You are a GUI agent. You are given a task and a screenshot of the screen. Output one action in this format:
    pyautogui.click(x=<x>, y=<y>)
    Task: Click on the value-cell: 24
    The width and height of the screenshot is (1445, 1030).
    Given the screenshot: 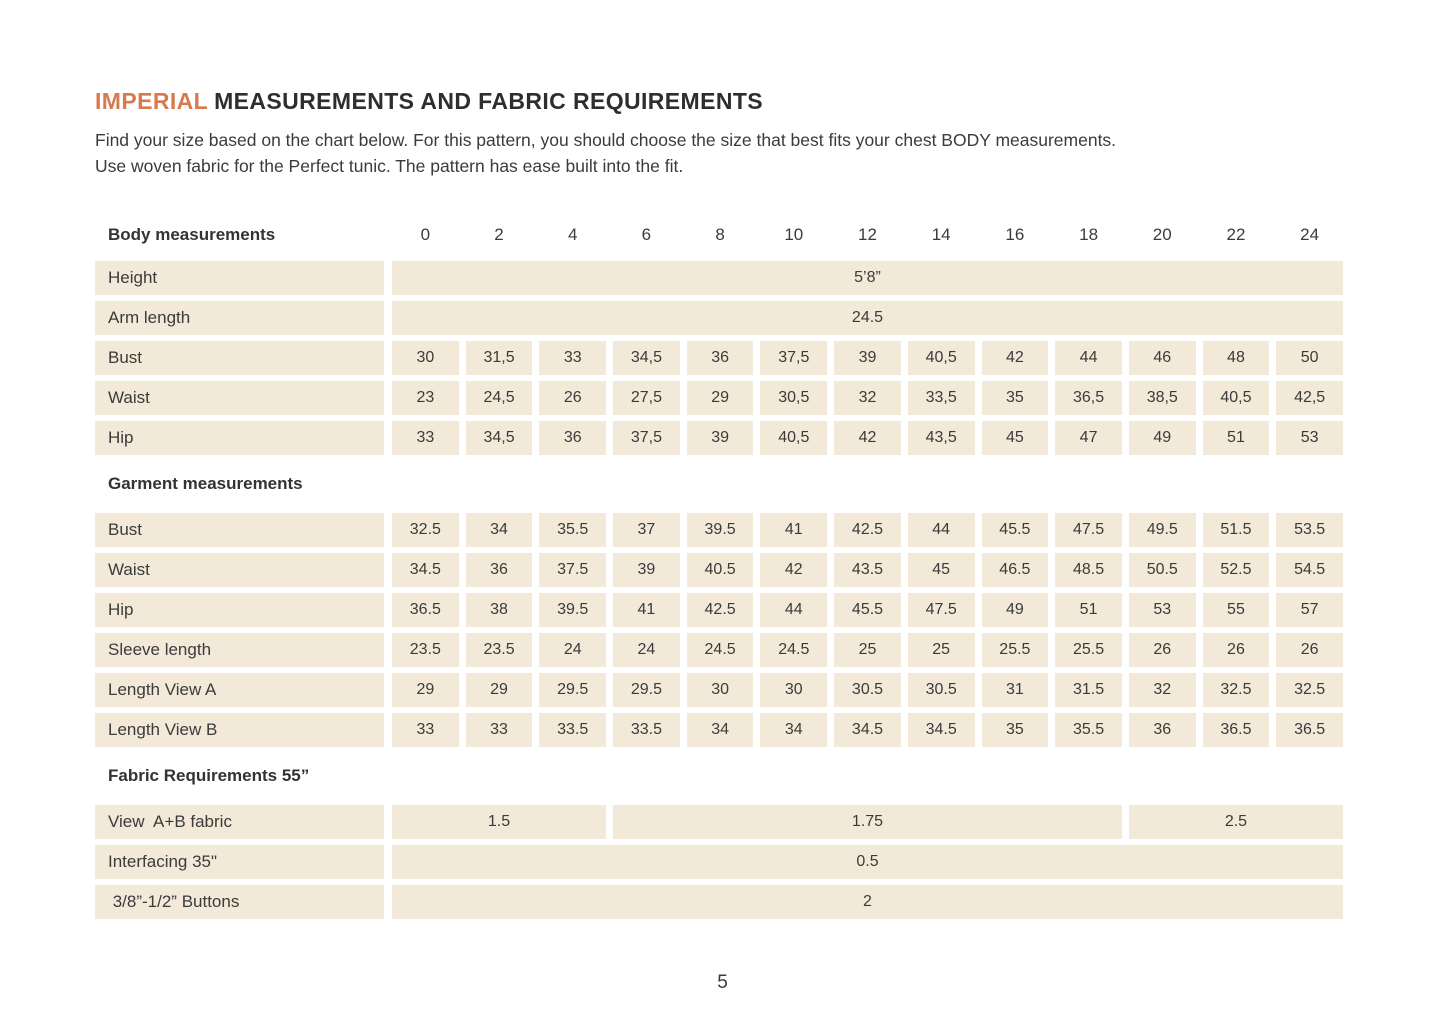 What is the action you would take?
    pyautogui.click(x=646, y=650)
    